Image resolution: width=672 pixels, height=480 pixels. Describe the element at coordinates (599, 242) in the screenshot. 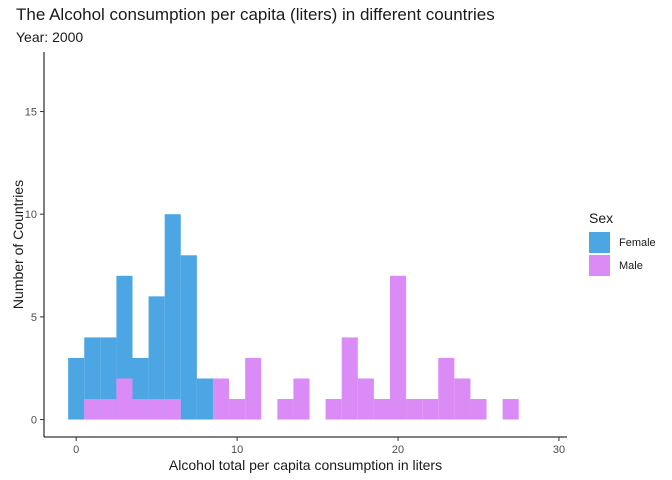

I see `legend-key-female` at that location.